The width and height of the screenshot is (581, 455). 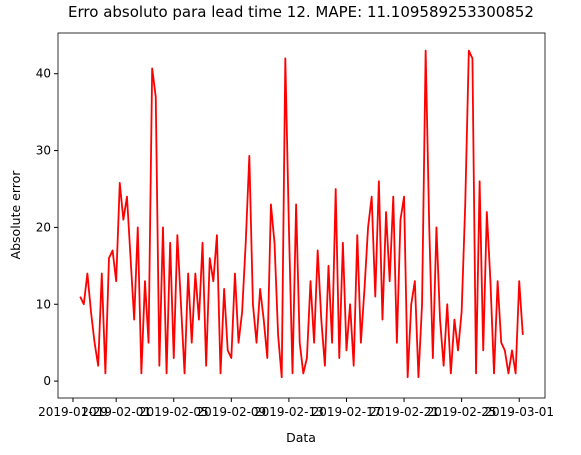 I want to click on y-axis-label: Absolute error, so click(x=15, y=215).